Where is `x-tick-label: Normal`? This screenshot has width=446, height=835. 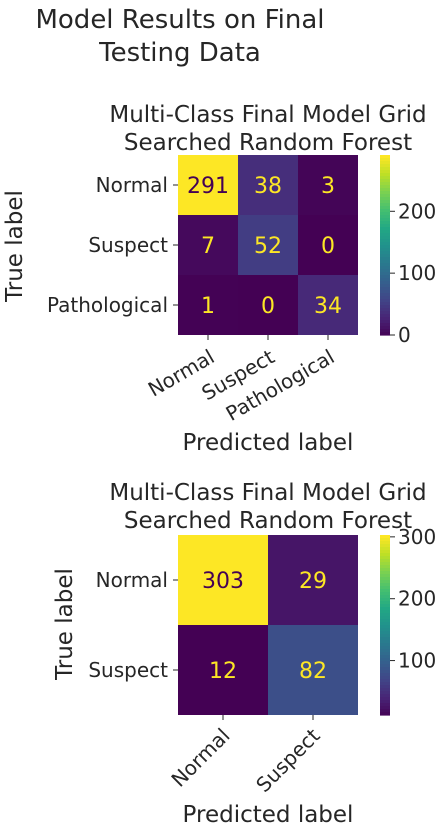
x-tick-label: Normal is located at coordinates (200, 758).